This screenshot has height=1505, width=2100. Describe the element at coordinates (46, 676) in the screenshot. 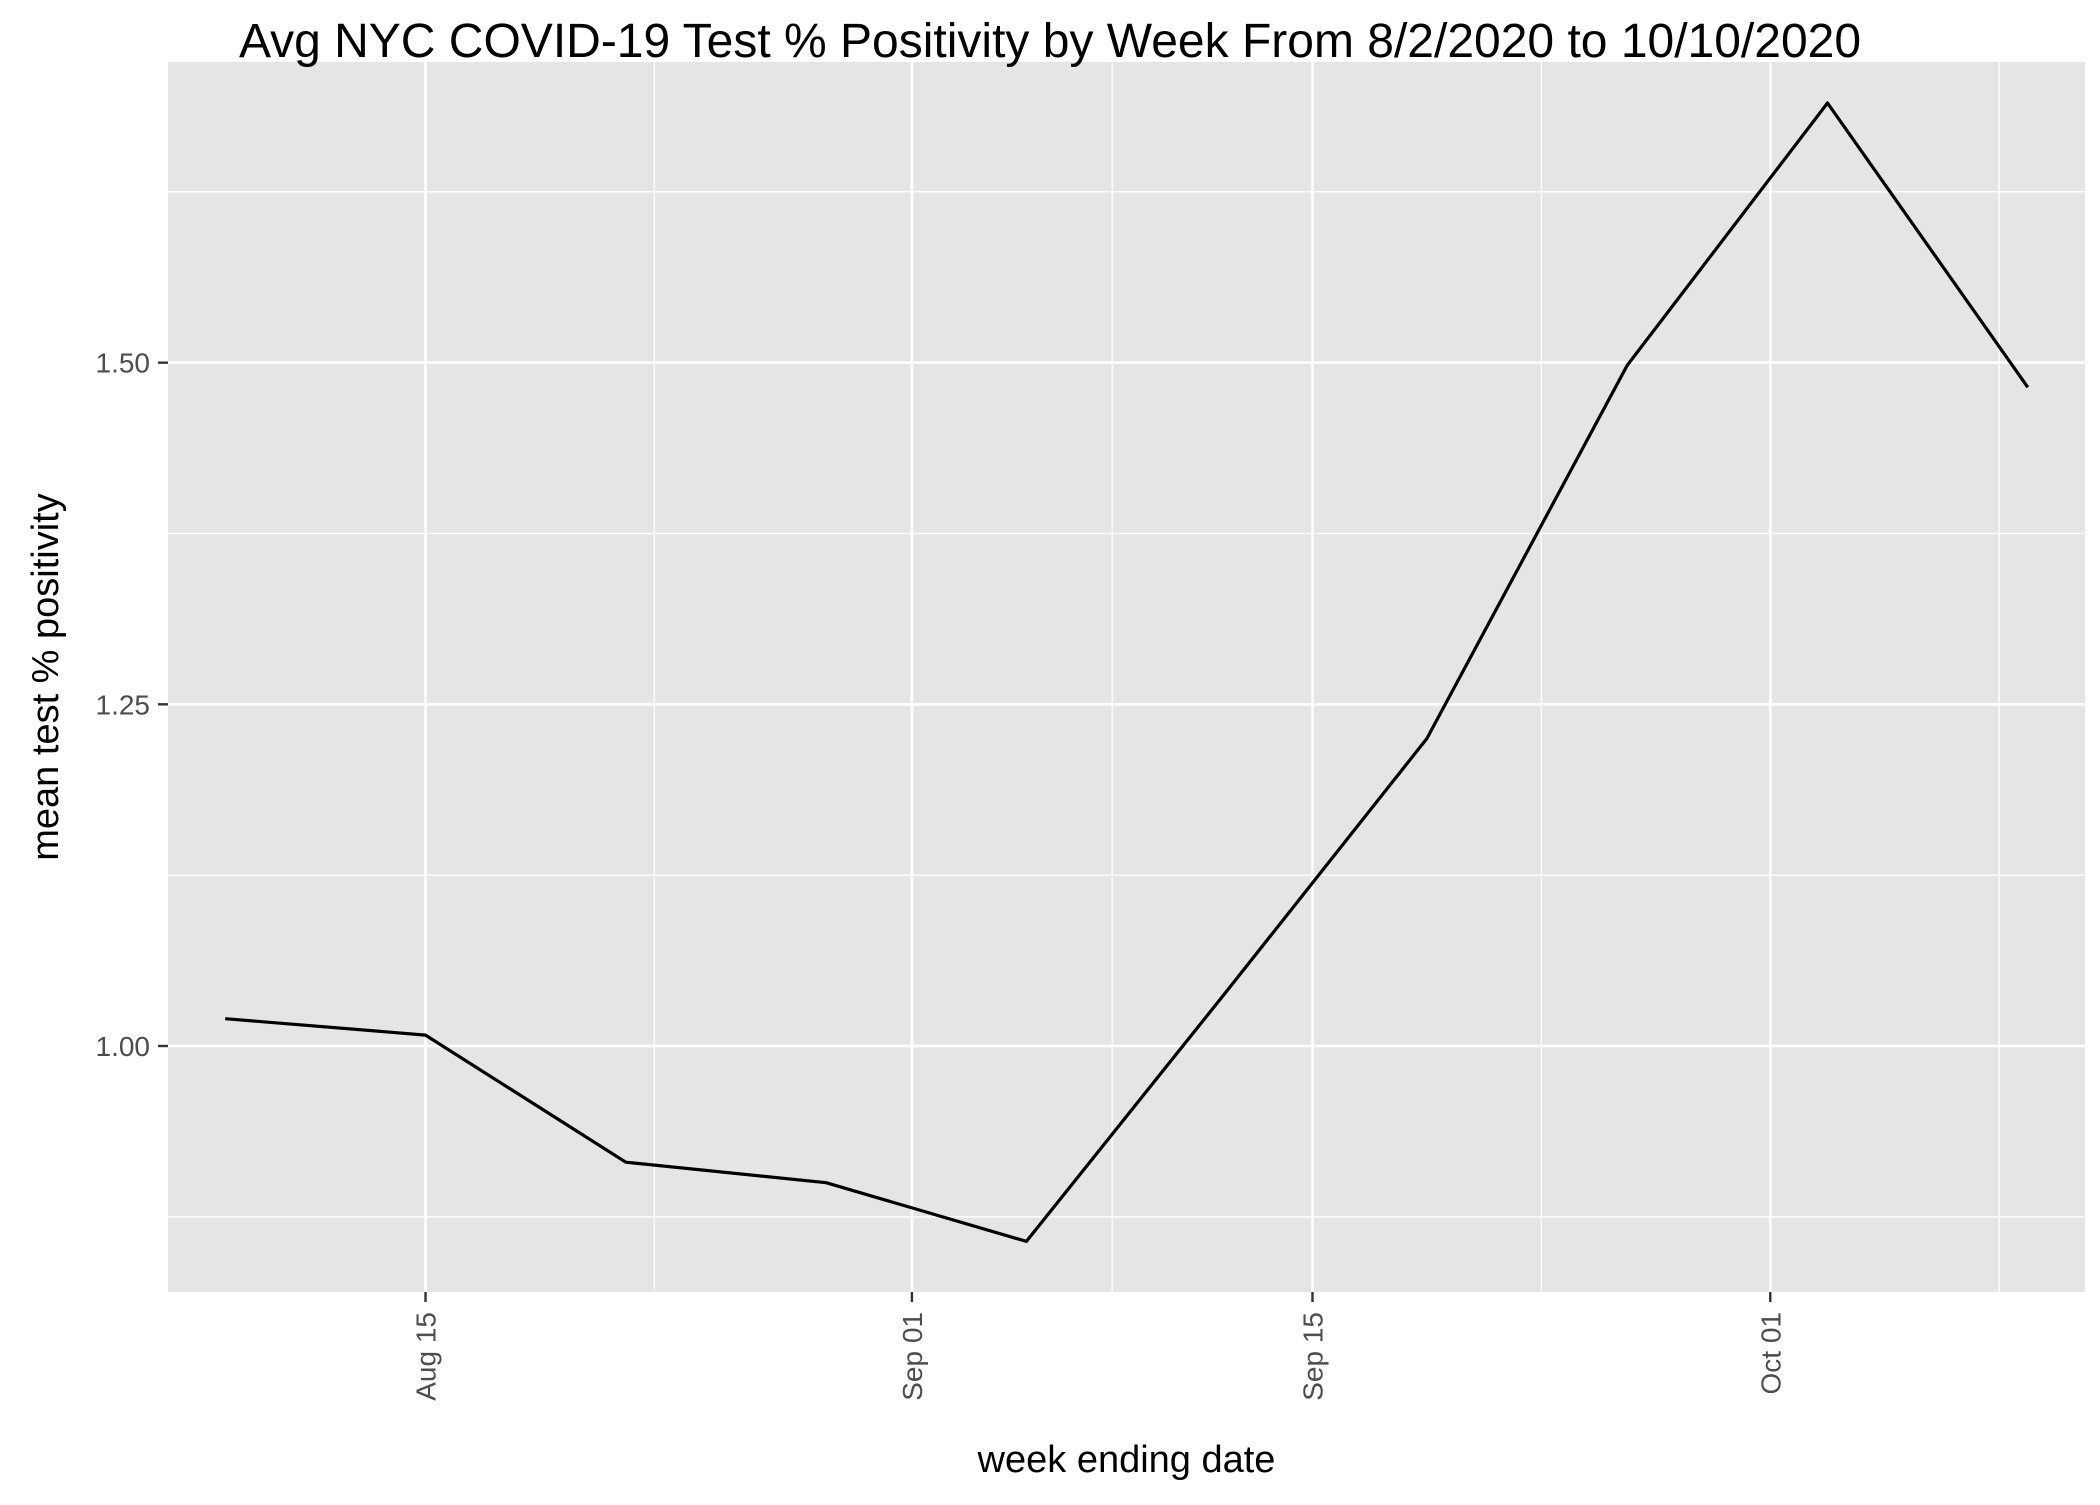

I see `y-axis-label: mean test % positivity` at that location.